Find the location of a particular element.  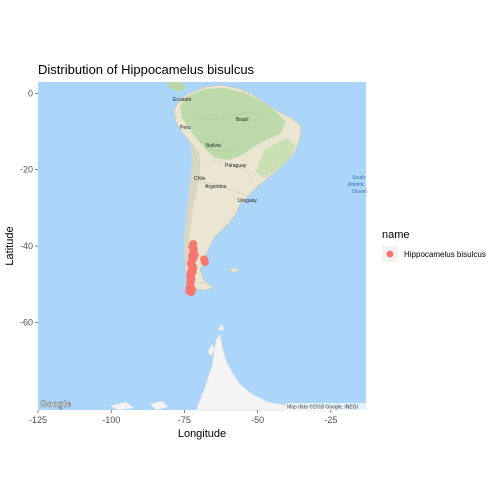

legend-label: Hippocamelus bisulcus is located at coordinates (445, 254).